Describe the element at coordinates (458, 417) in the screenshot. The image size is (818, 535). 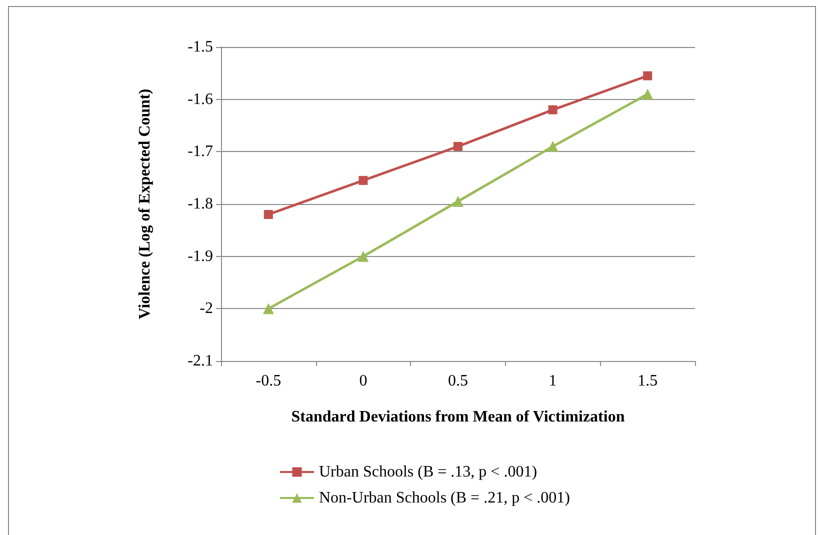
I see `x-axis-title: Standard Deviations from Mean of Victimization` at that location.